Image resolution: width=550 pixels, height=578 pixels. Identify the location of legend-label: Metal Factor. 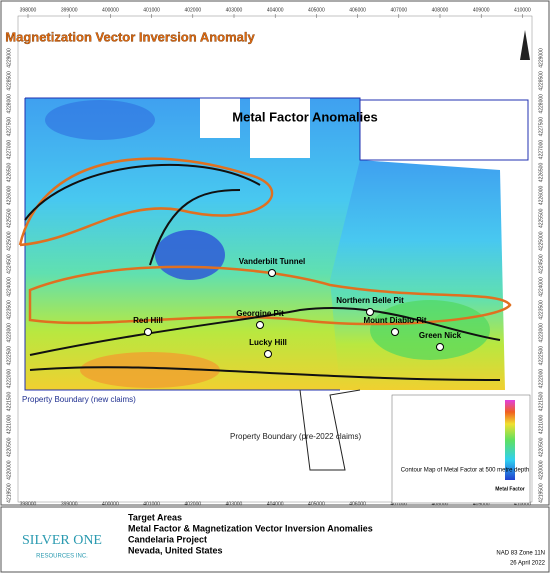
(510, 489).